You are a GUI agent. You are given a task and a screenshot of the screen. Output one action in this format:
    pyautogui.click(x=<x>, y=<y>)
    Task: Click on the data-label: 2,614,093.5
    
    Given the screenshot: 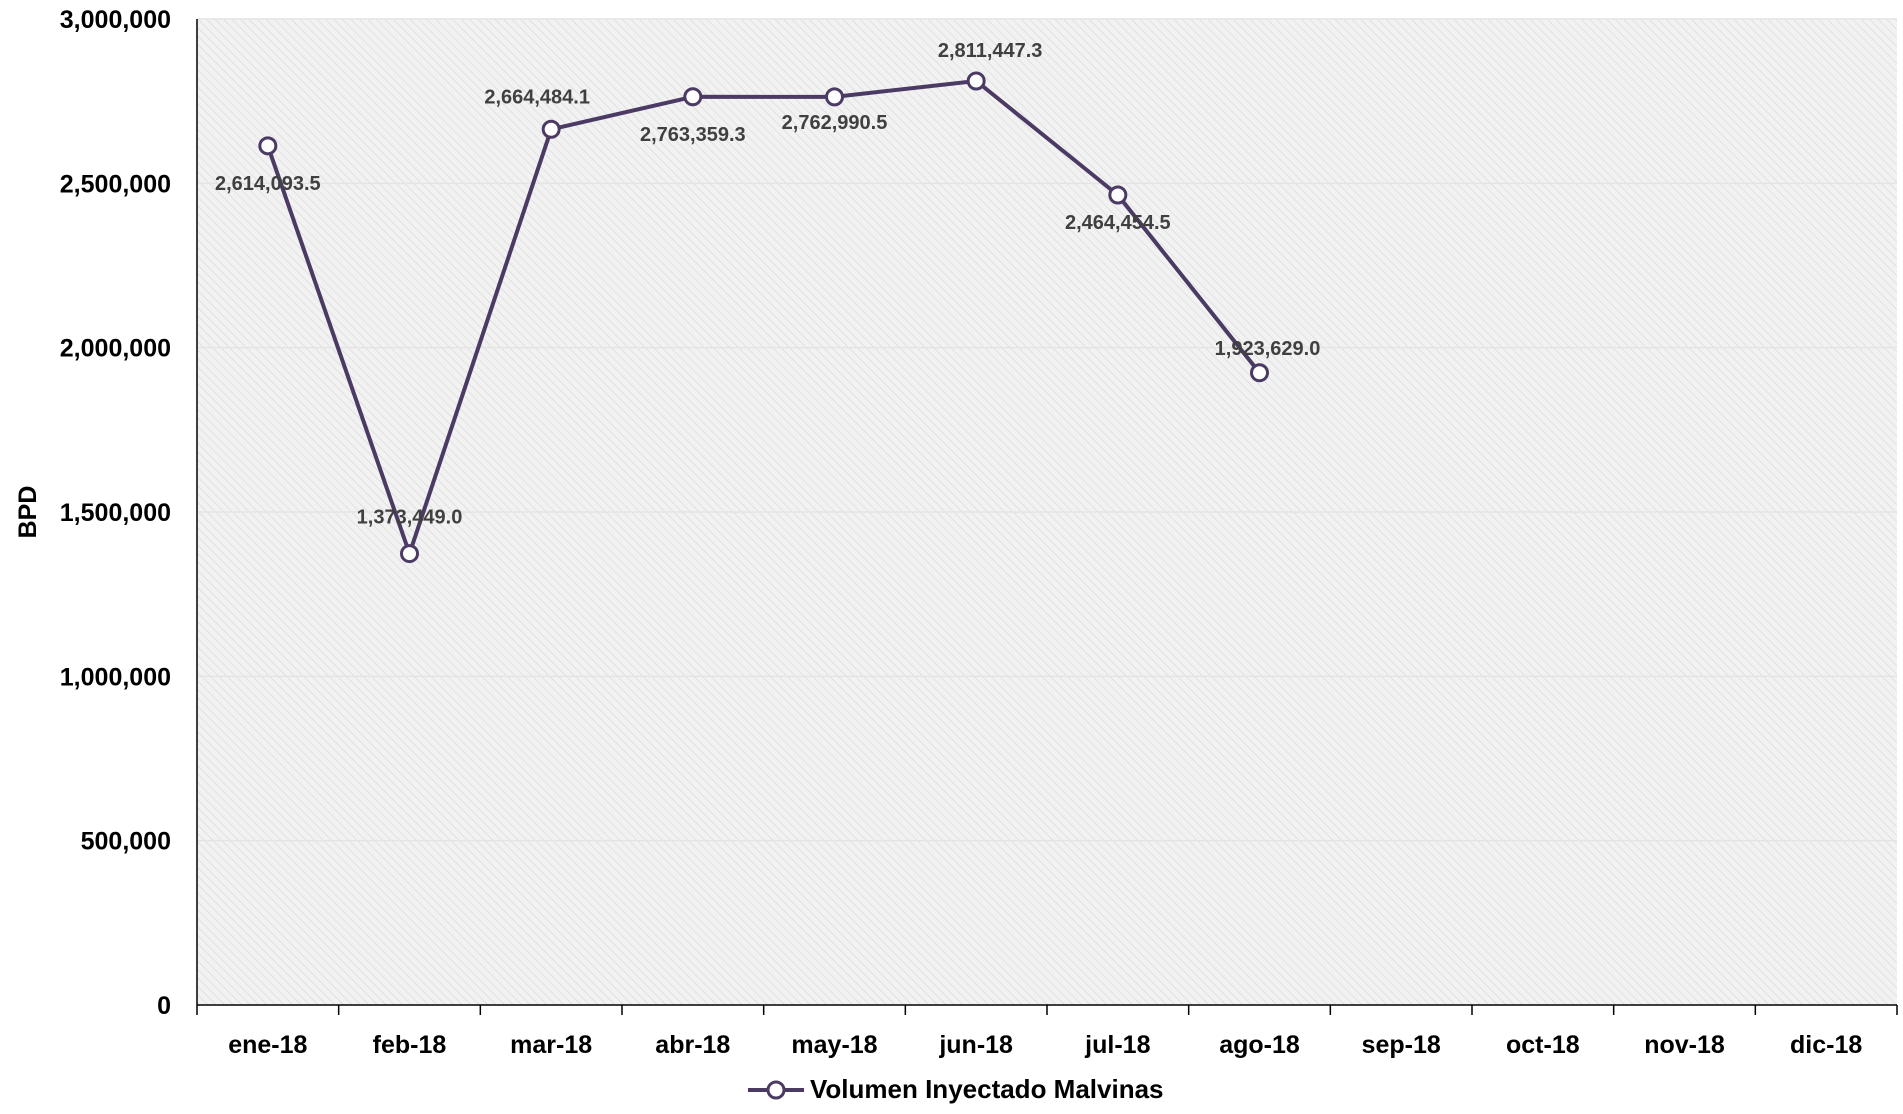 What is the action you would take?
    pyautogui.click(x=268, y=184)
    